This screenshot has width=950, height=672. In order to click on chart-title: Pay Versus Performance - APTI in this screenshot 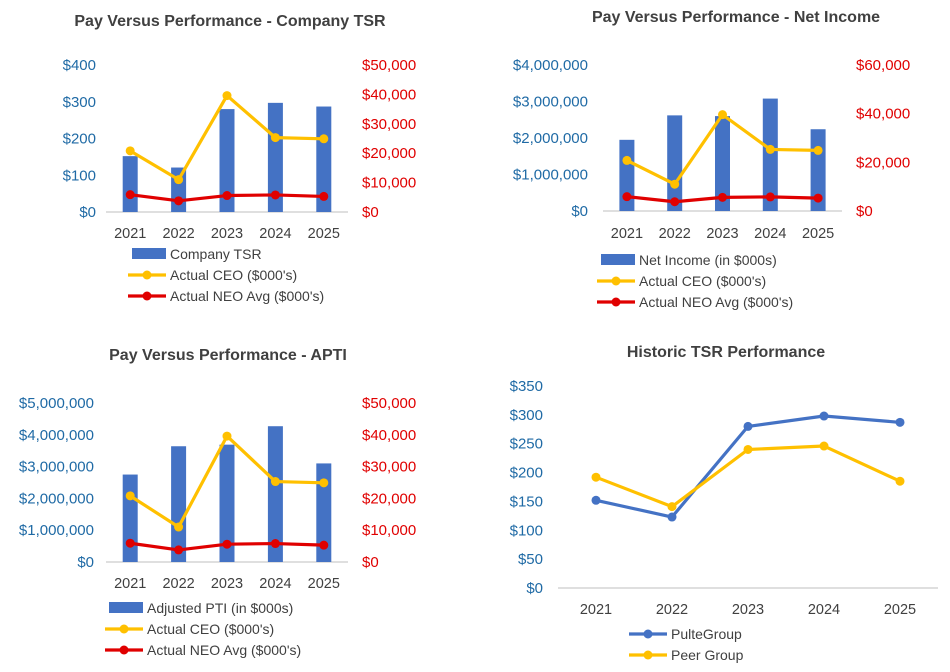, I will do `click(228, 355)`.